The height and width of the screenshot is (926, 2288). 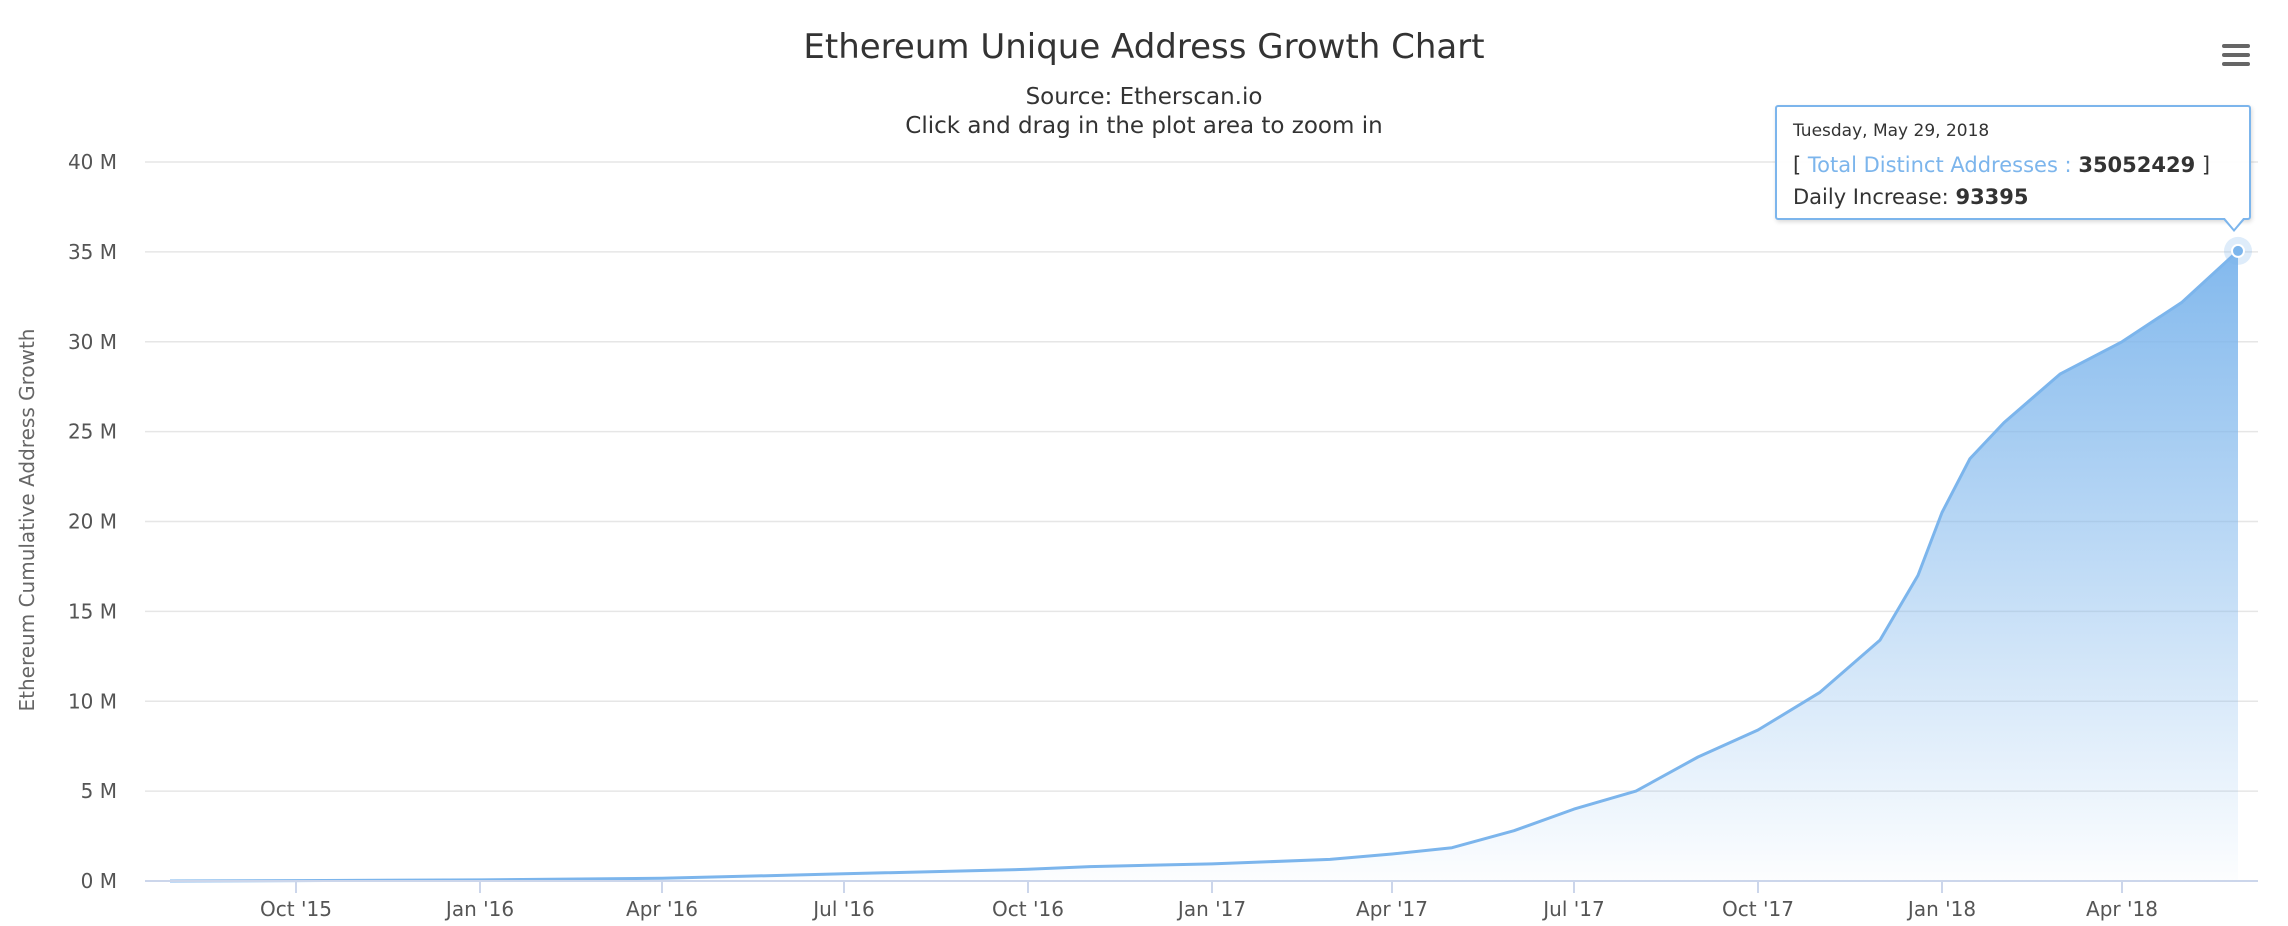 What do you see at coordinates (296, 909) in the screenshot?
I see `x-tick-label: Oct '15` at bounding box center [296, 909].